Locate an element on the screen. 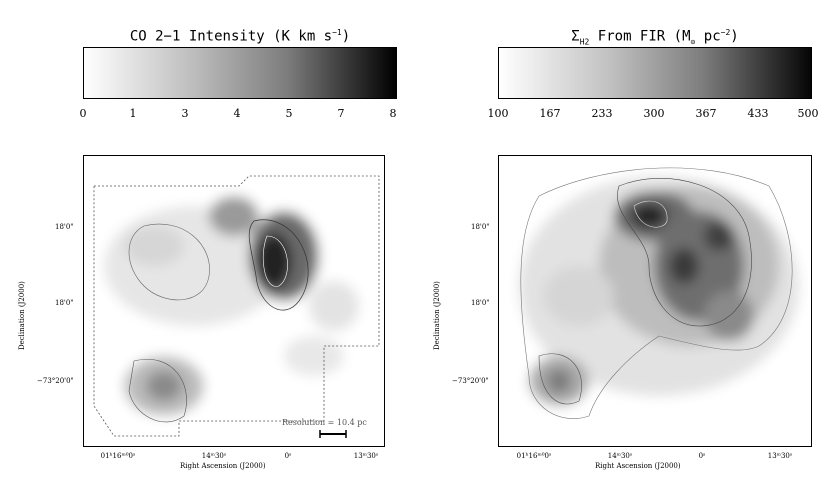 The image size is (830, 498). right-cb-tick: 233 is located at coordinates (602, 113).